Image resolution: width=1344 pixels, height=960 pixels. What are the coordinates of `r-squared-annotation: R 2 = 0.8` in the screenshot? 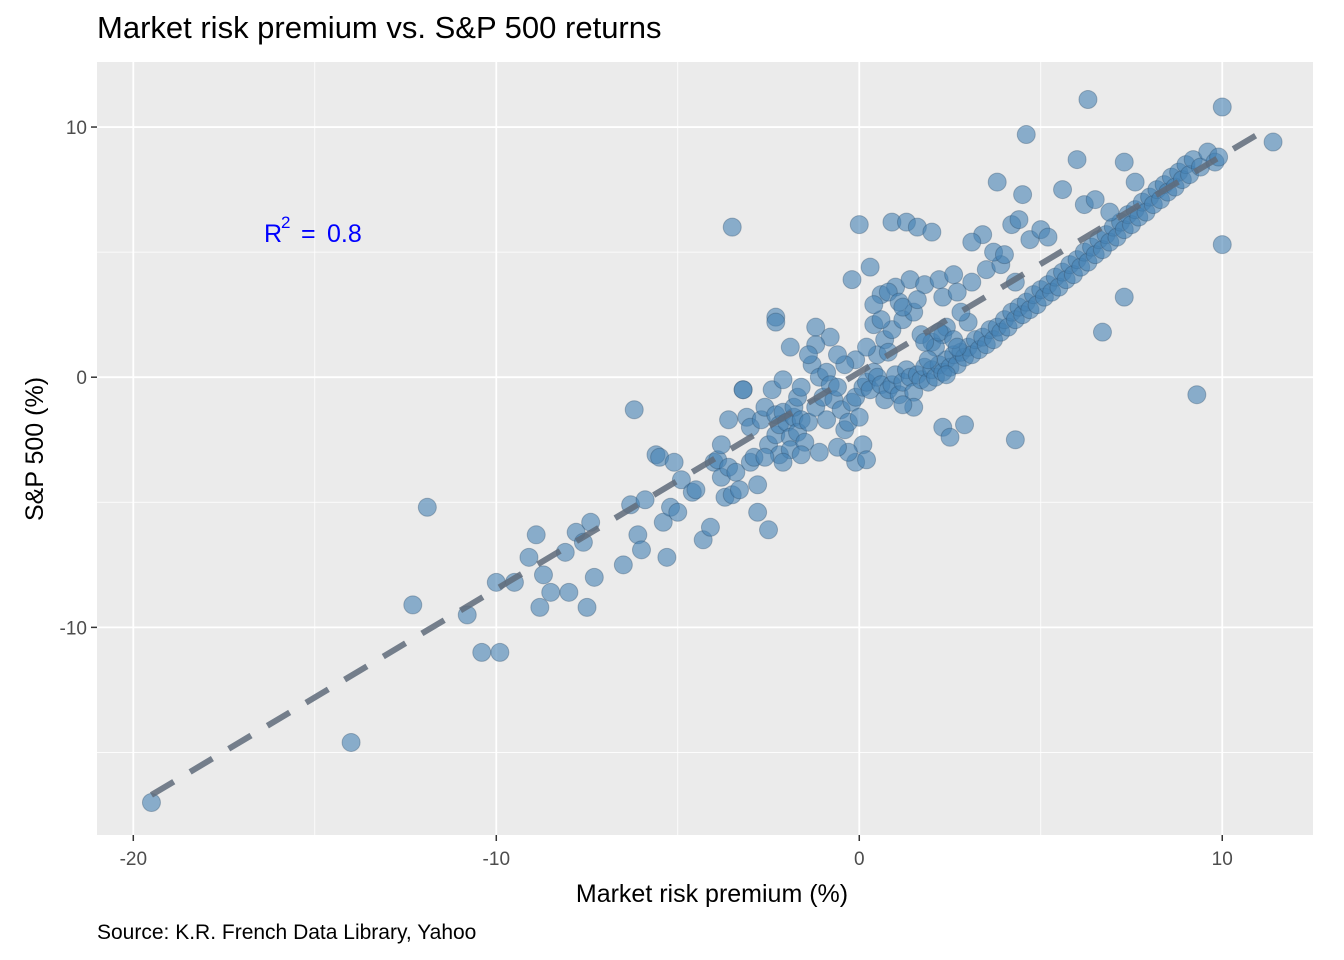 It's located at (313, 230).